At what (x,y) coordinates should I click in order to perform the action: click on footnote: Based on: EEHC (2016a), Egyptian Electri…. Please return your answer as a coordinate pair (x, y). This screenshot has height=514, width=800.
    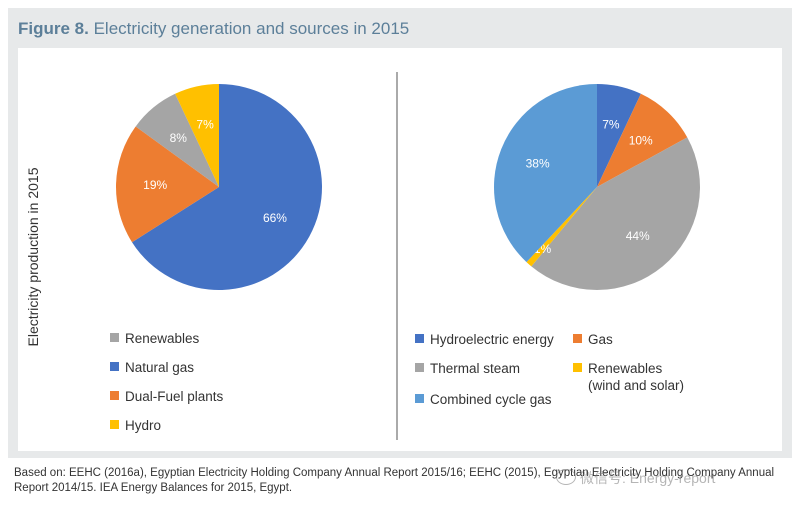
    Looking at the image, I should click on (394, 480).